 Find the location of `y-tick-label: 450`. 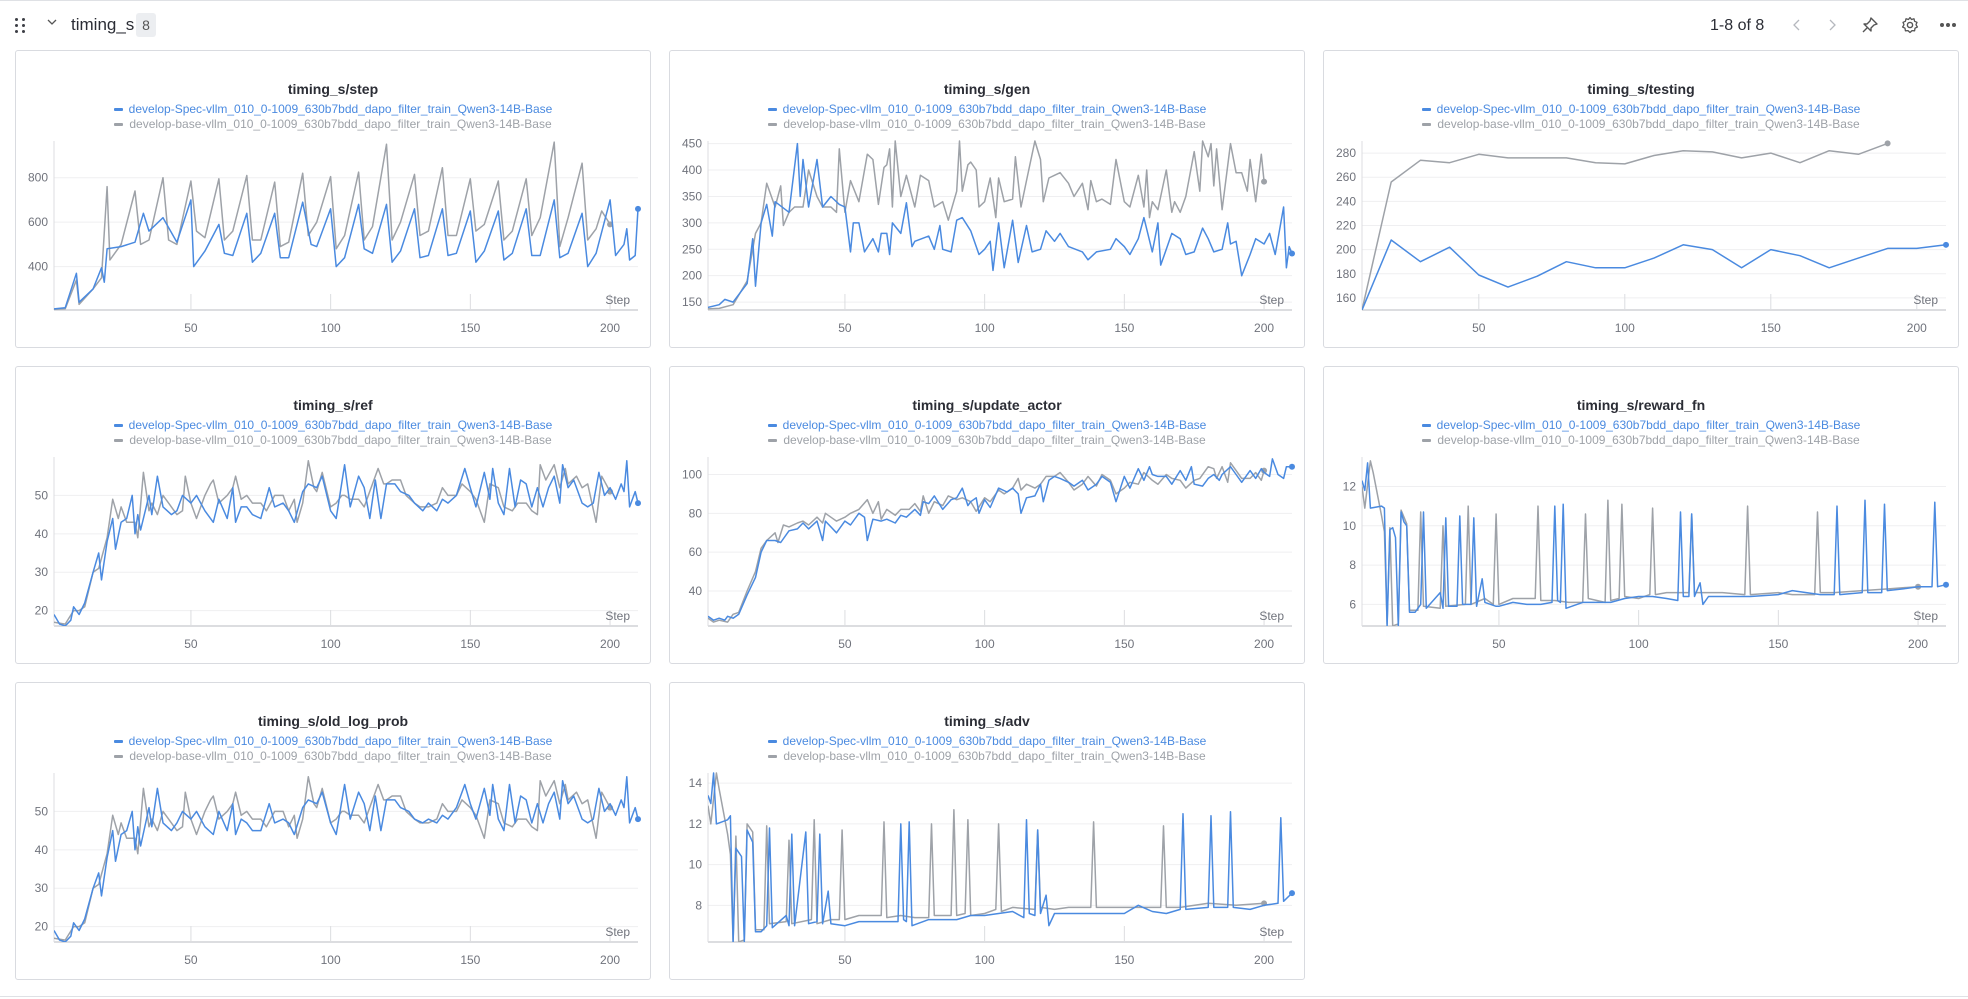

y-tick-label: 450 is located at coordinates (692, 144).